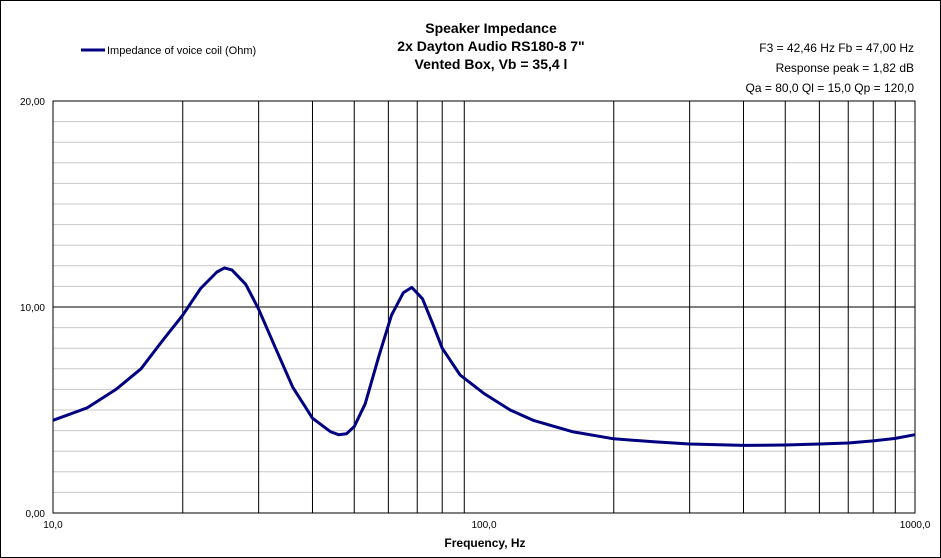 This screenshot has height=558, width=941. I want to click on x-tick-label: 10,0, so click(53, 525).